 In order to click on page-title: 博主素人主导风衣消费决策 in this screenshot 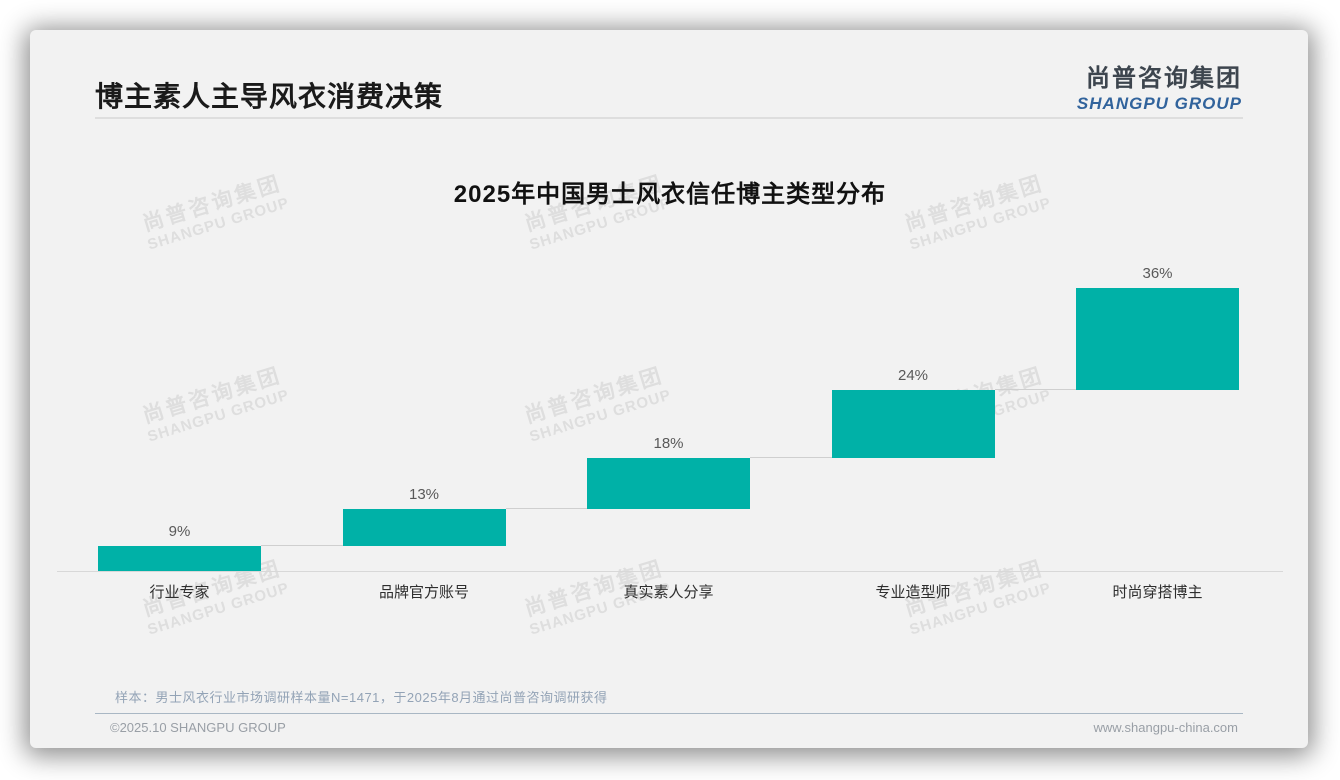, I will do `click(269, 96)`.